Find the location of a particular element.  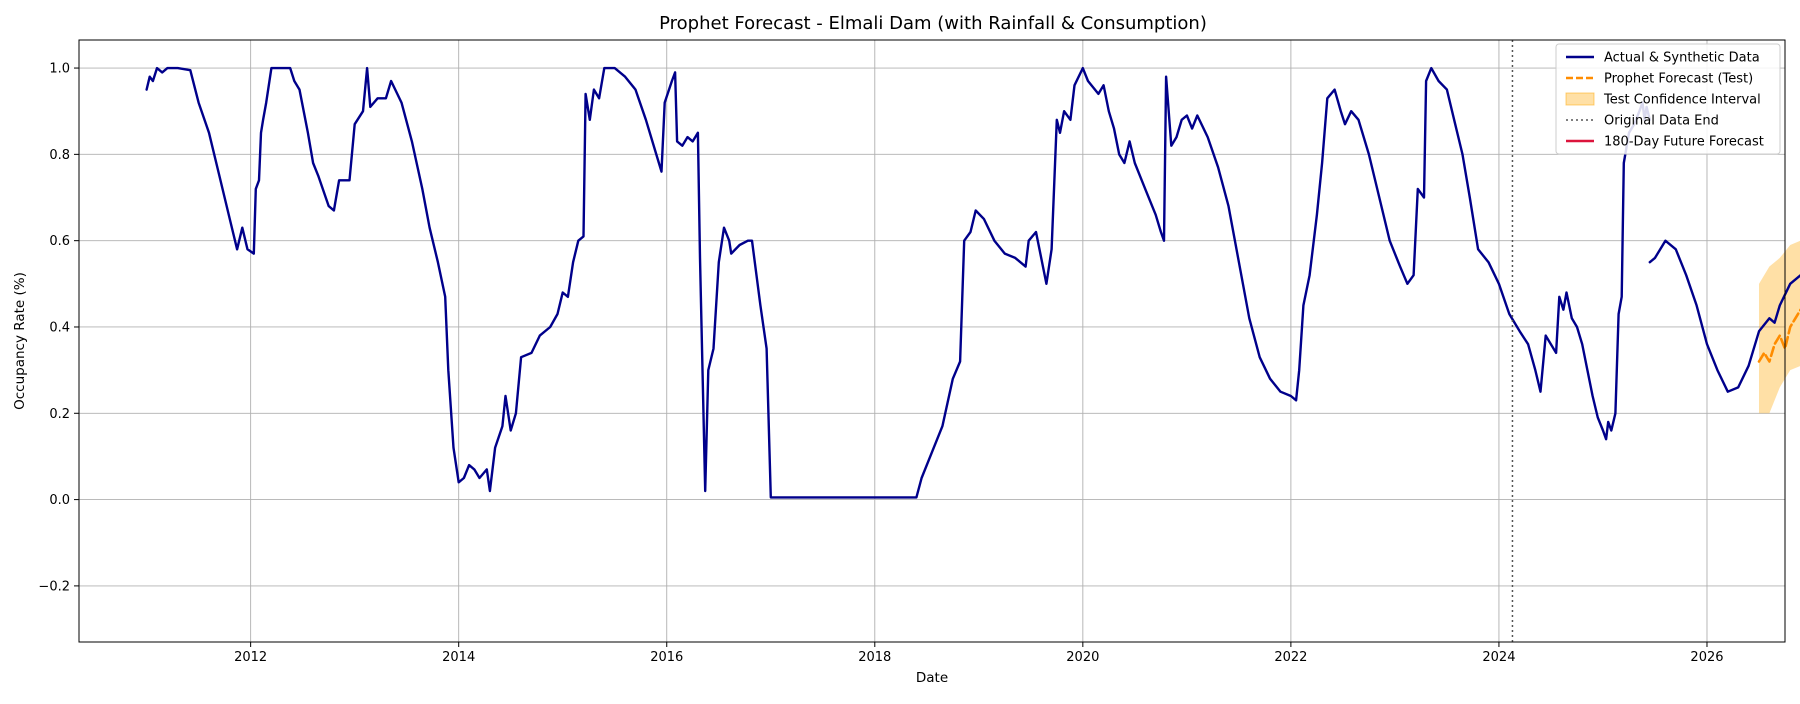

legend-label: 180-Day Future Forecast is located at coordinates (1684, 142).